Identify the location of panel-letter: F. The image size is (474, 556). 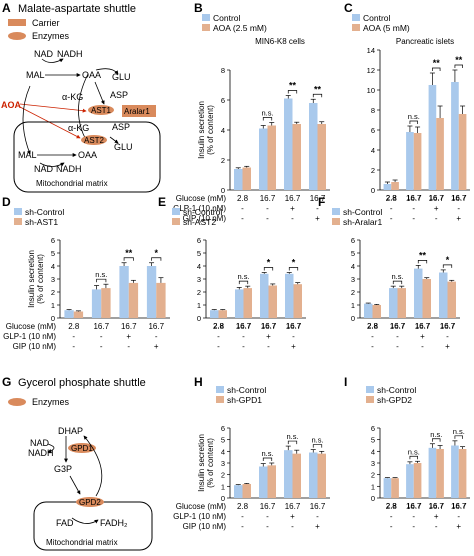
(321, 202).